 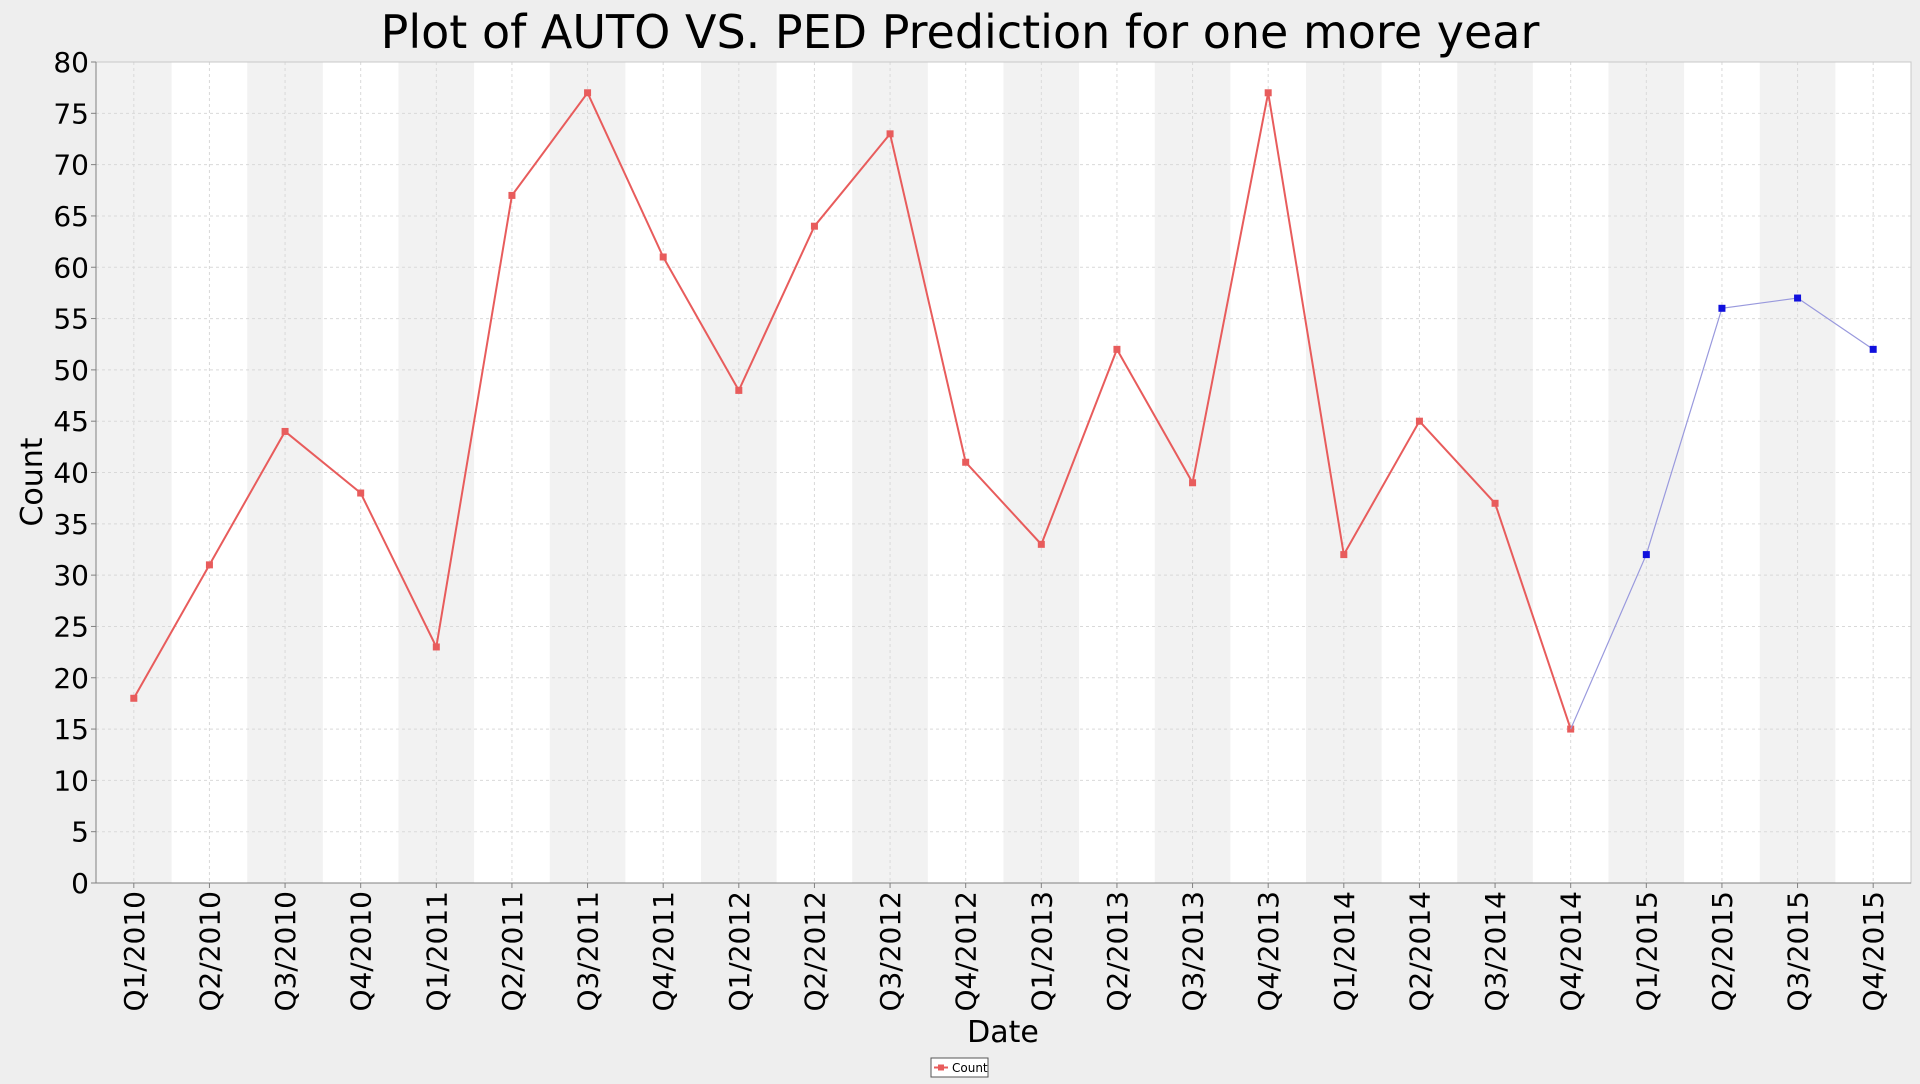 What do you see at coordinates (71, 524) in the screenshot?
I see `y-tick-label: 35` at bounding box center [71, 524].